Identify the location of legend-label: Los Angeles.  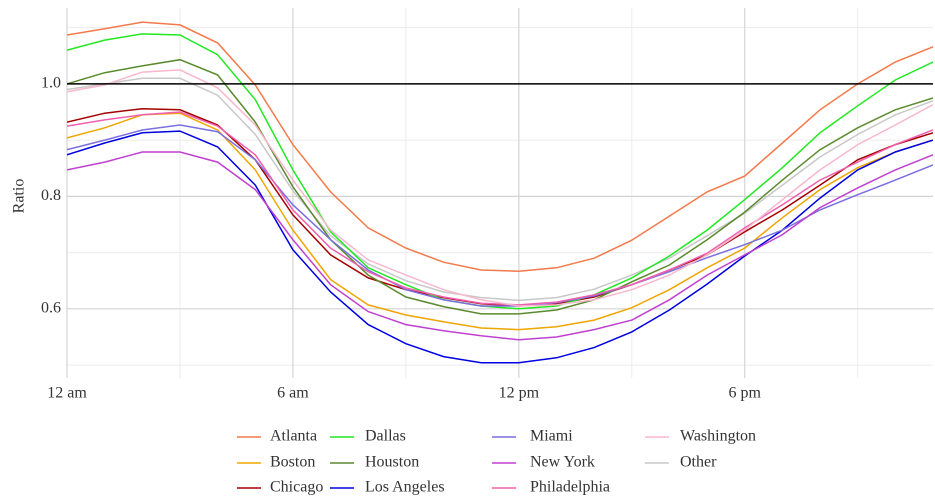
(405, 487).